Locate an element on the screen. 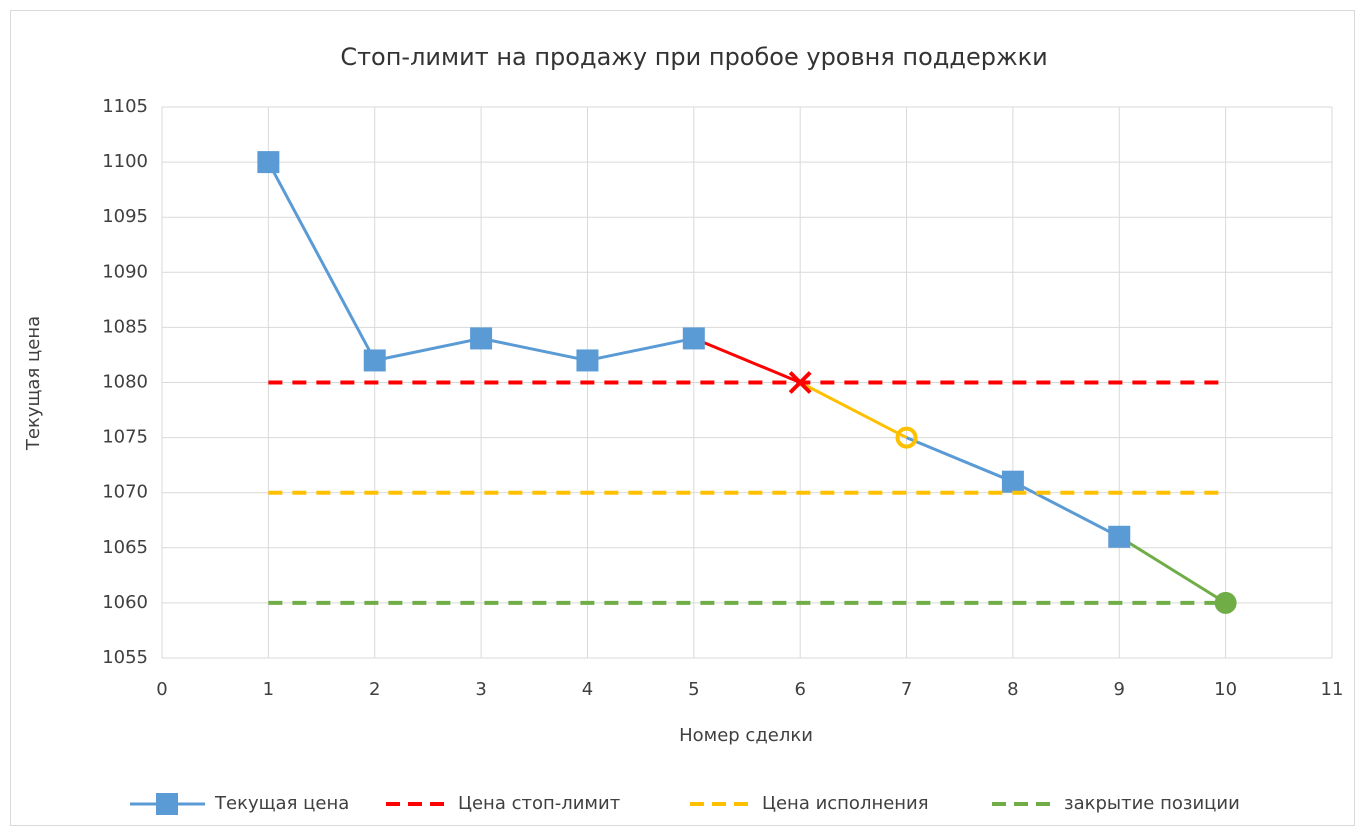 This screenshot has height=836, width=1365. y-tick-label: 1070 is located at coordinates (125, 492).